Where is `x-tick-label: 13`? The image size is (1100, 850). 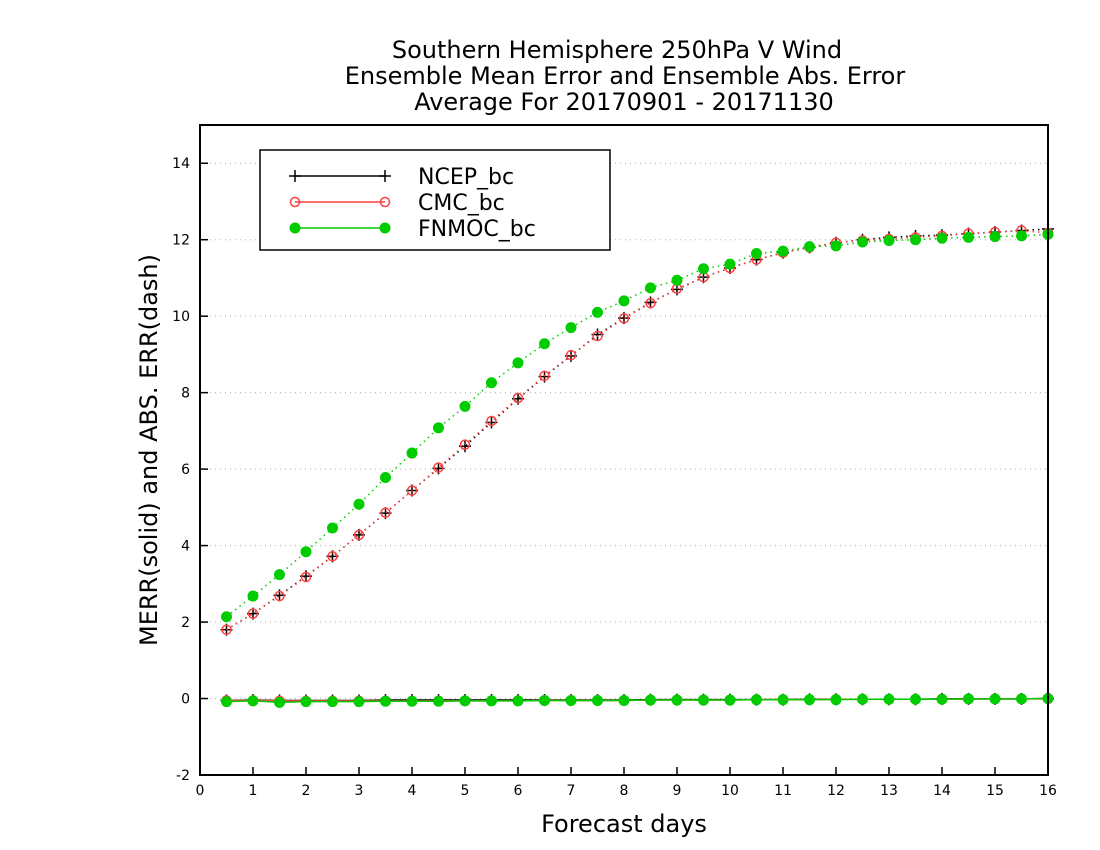 x-tick-label: 13 is located at coordinates (889, 791).